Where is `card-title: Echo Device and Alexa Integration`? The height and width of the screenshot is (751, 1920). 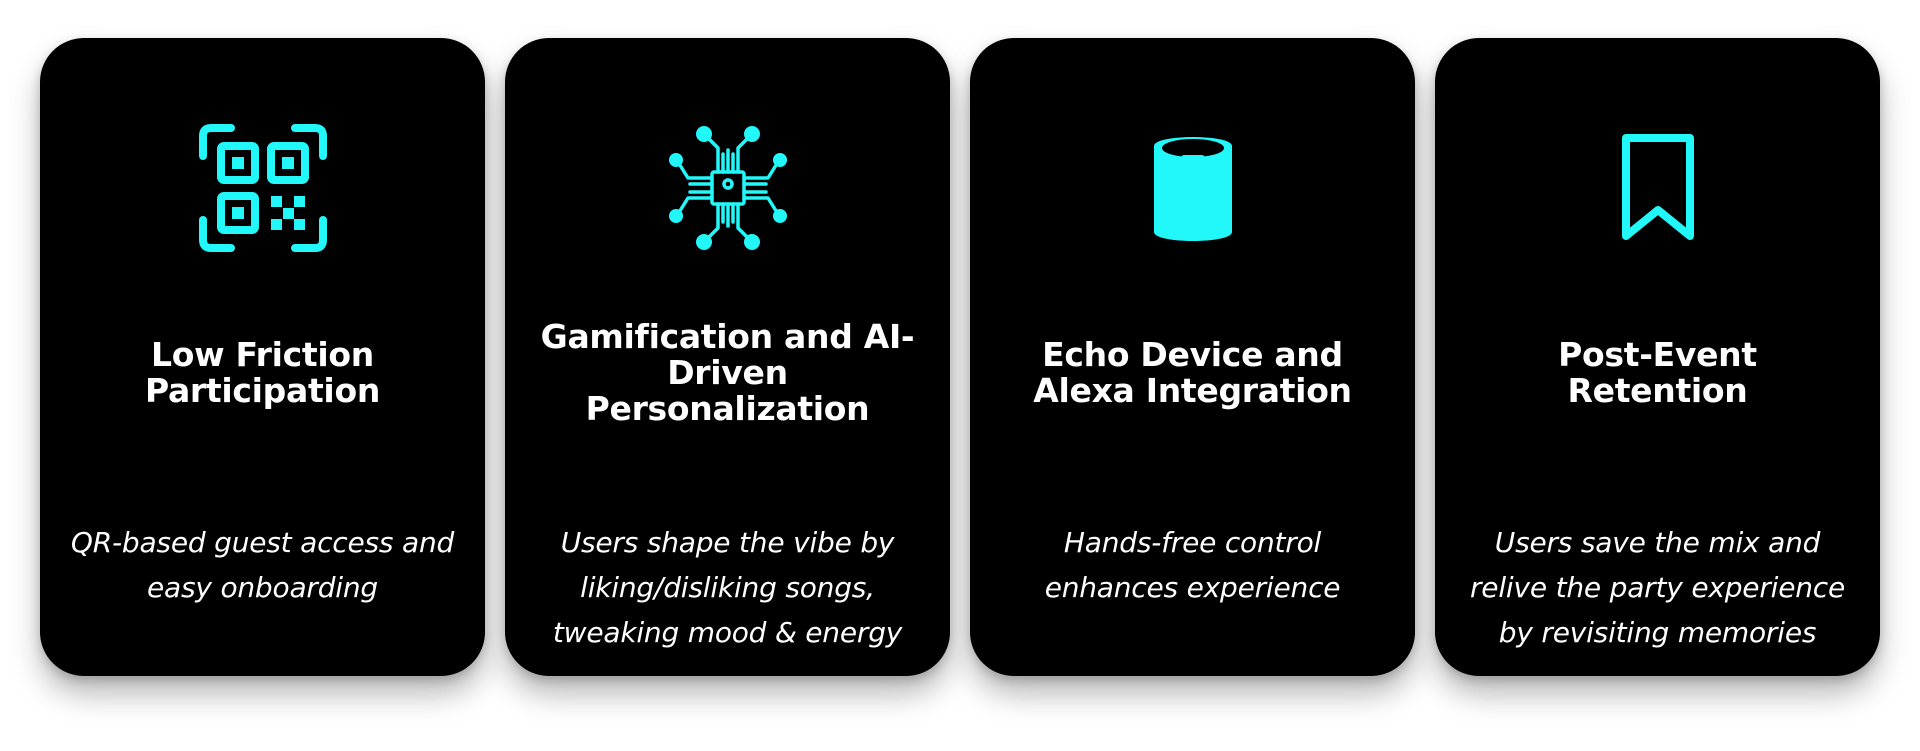
card-title: Echo Device and Alexa Integration is located at coordinates (1192, 372).